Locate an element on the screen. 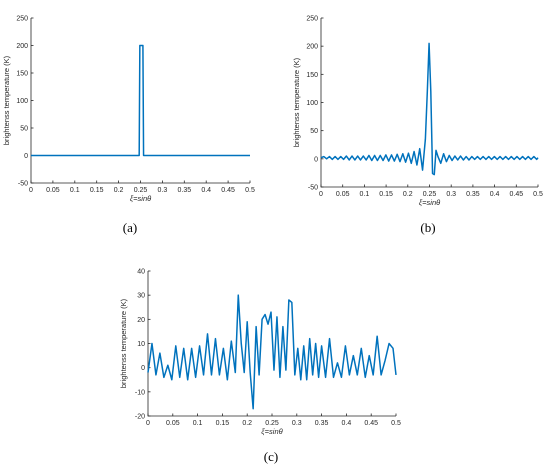 Image resolution: width=550 pixels, height=470 pixels. y-tick-label: 30 is located at coordinates (141, 296).